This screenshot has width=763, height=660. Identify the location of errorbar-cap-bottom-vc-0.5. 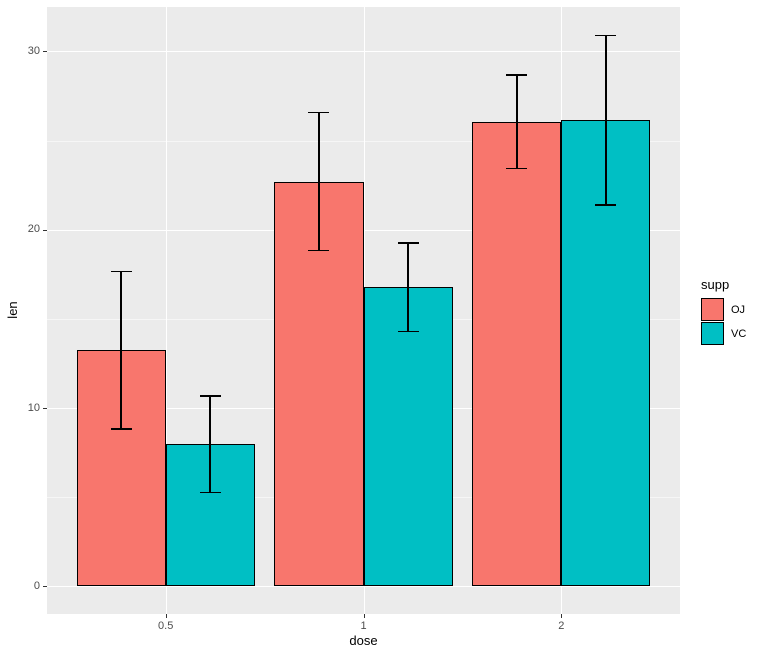
(210, 492).